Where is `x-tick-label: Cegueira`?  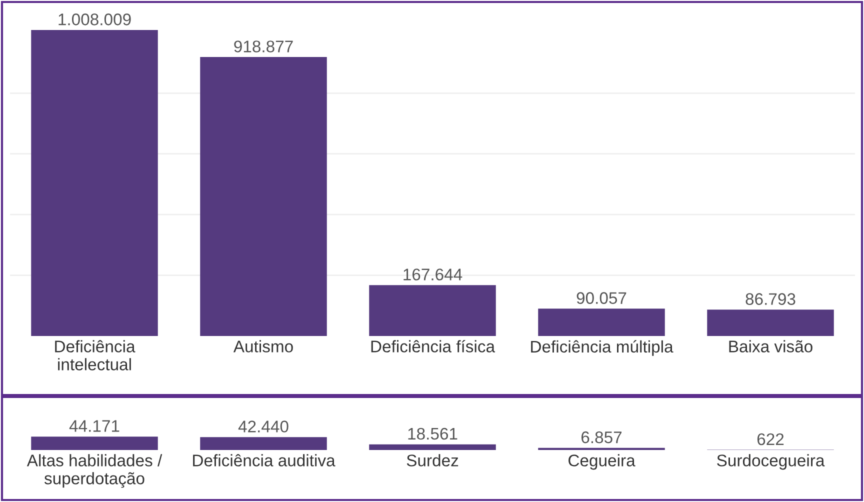
x-tick-label: Cegueira is located at coordinates (602, 462).